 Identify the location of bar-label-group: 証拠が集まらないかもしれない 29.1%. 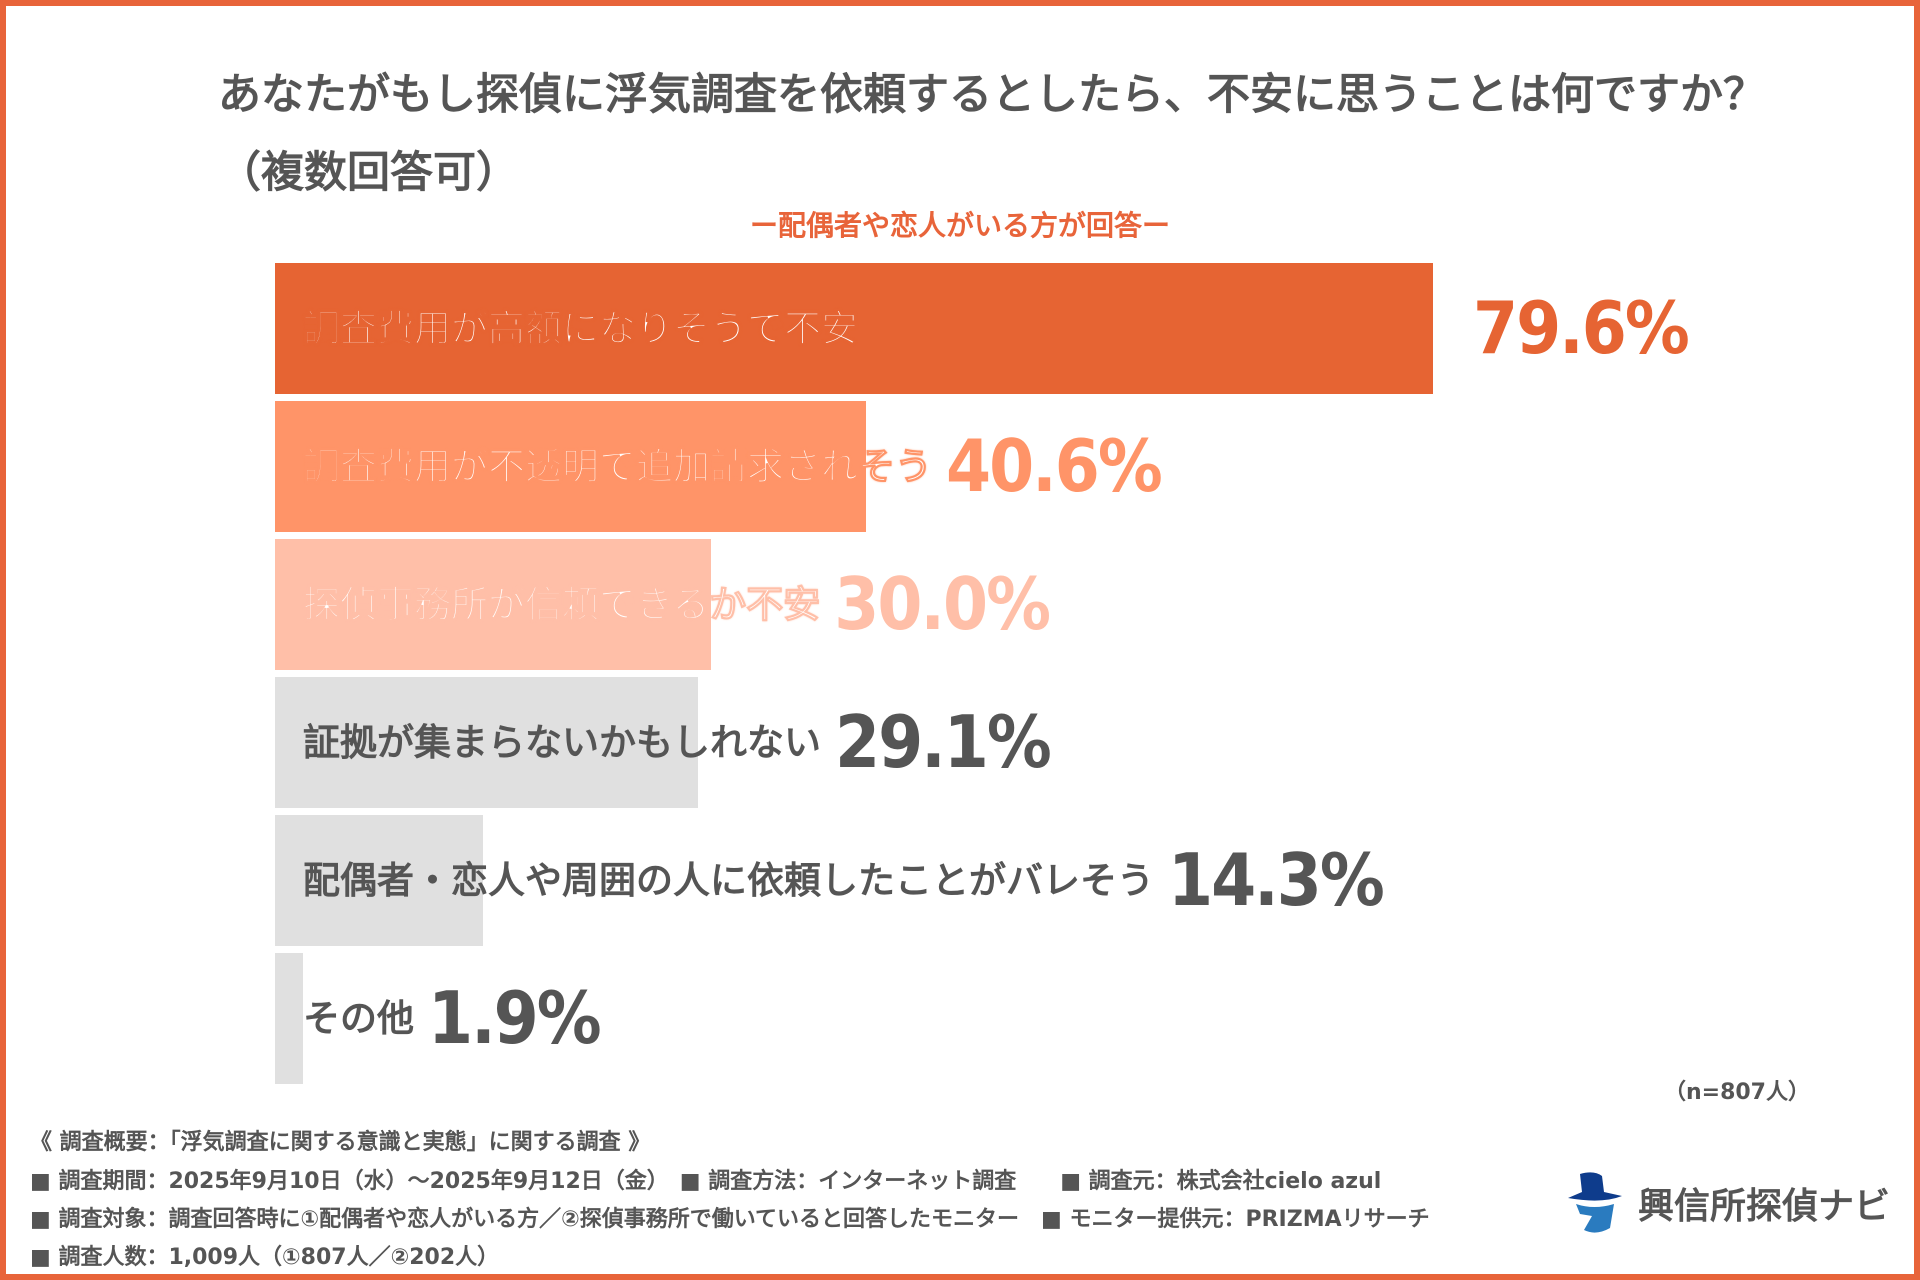
(677, 742).